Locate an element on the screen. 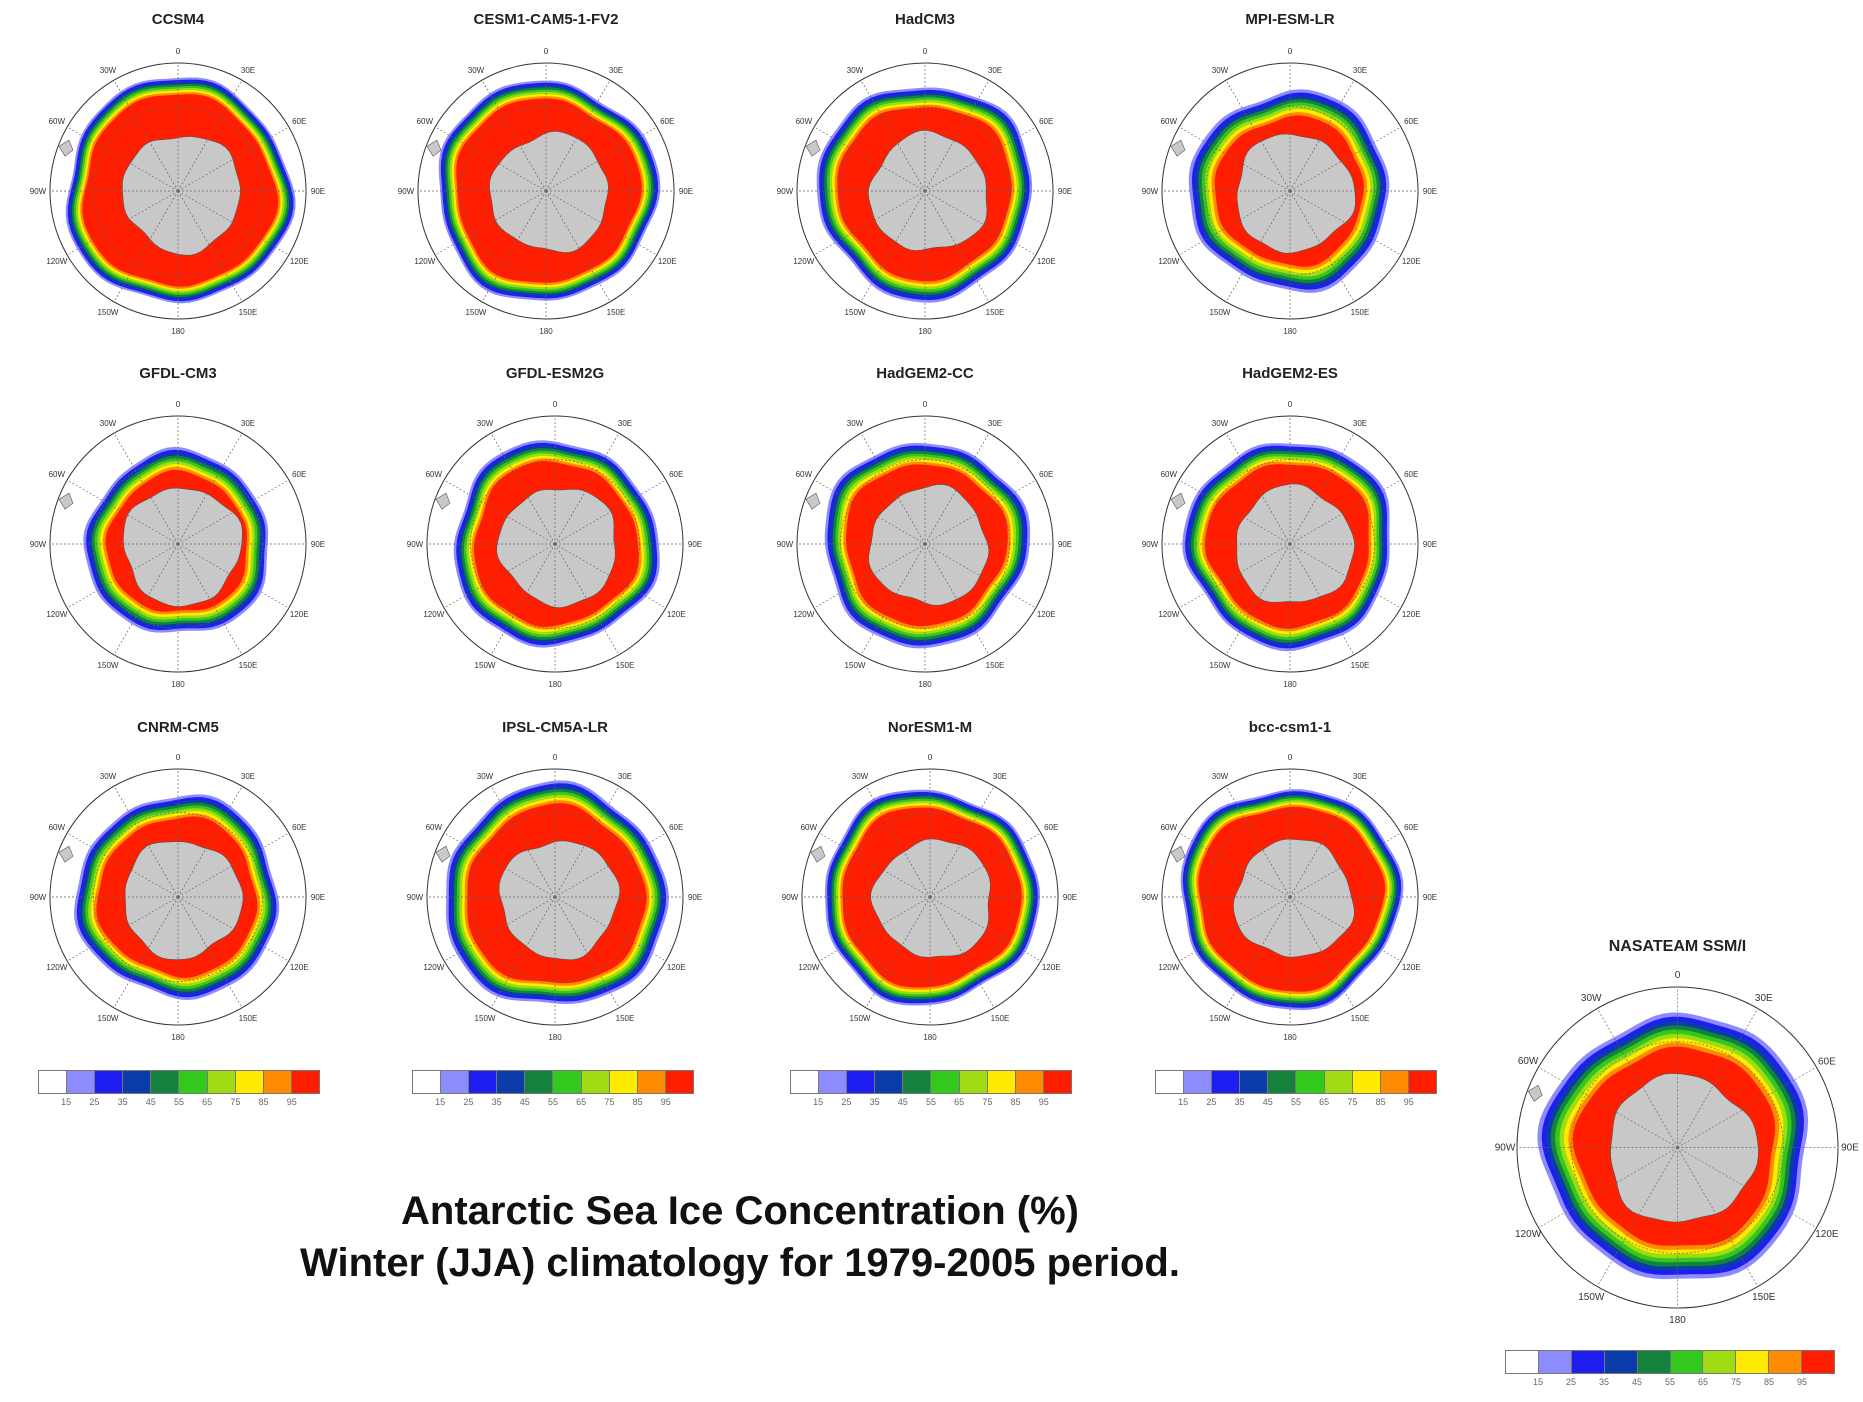 The width and height of the screenshot is (1863, 1402). panel-title: IPSL-CM5A-LR is located at coordinates (555, 727).